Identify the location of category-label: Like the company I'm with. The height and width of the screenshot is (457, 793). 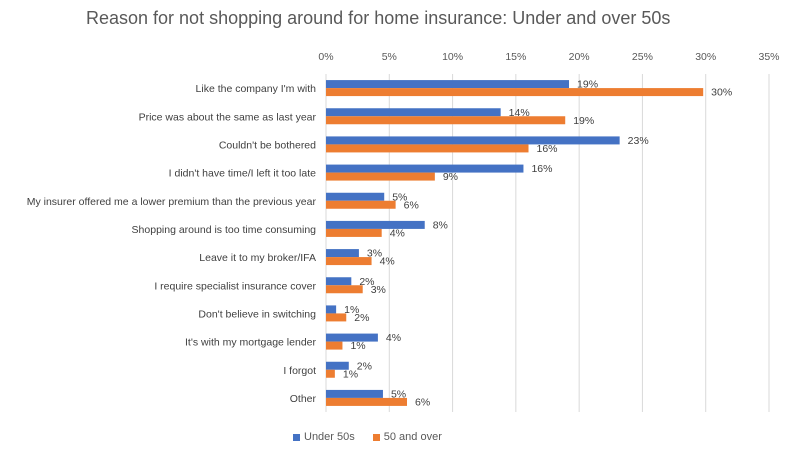
(256, 89).